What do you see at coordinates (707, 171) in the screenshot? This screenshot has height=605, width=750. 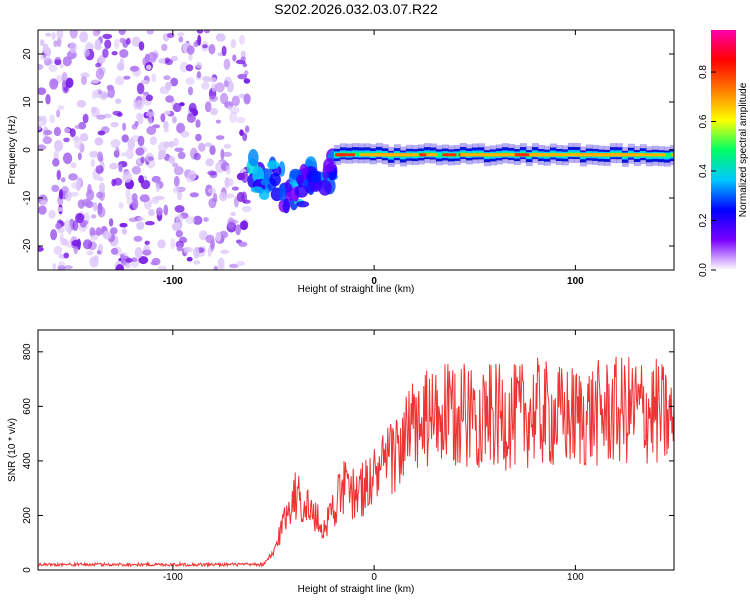 I see `colorbar-axis: 0.0 0.2 0.4 0.6 0.8` at bounding box center [707, 171].